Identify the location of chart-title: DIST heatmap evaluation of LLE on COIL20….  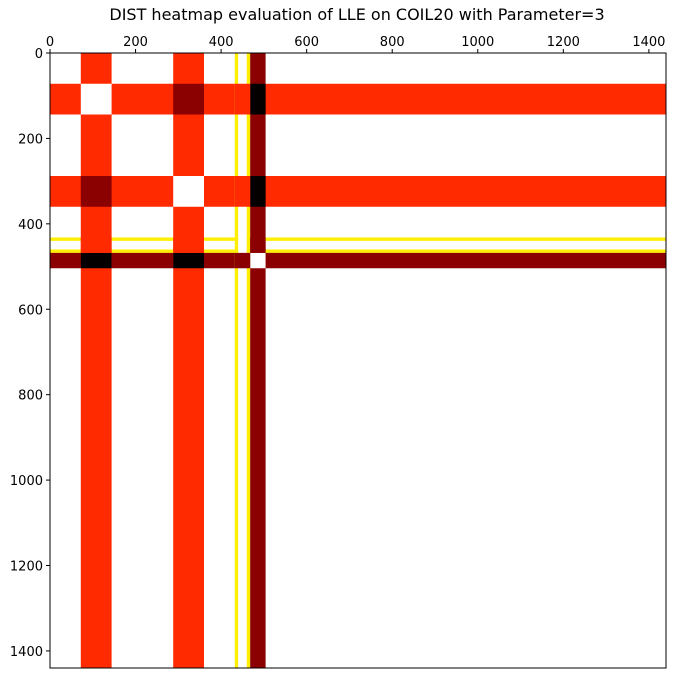
(356, 14).